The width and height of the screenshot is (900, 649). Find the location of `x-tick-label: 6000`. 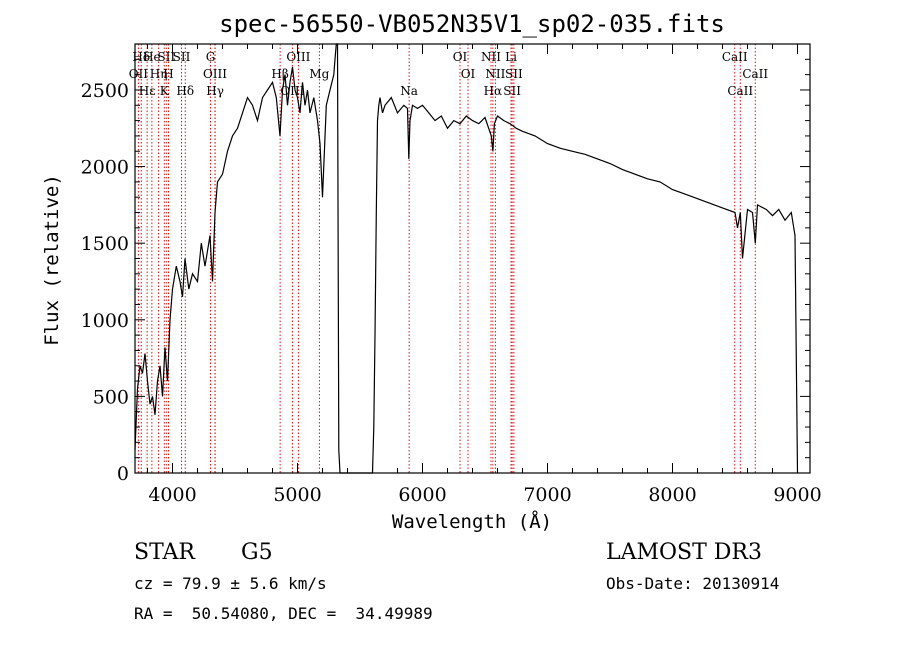

x-tick-label: 6000 is located at coordinates (422, 495).